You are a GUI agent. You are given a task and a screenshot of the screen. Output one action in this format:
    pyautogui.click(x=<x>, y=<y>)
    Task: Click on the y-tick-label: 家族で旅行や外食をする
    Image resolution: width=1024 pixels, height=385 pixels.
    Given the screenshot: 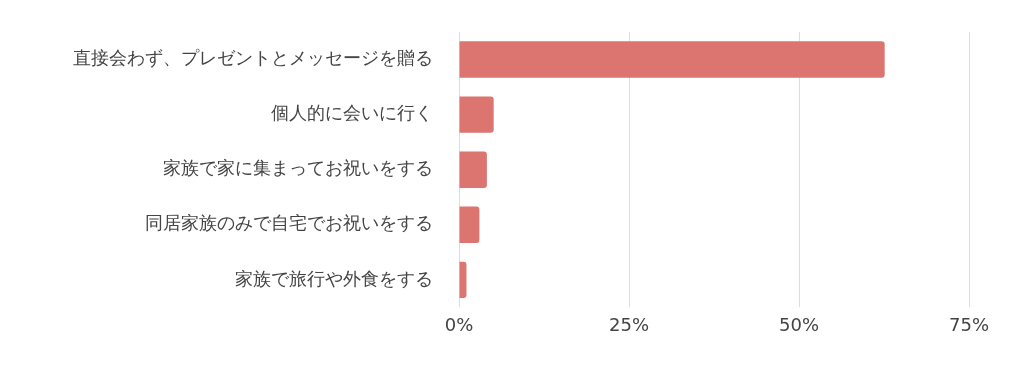 What is the action you would take?
    pyautogui.click(x=334, y=278)
    